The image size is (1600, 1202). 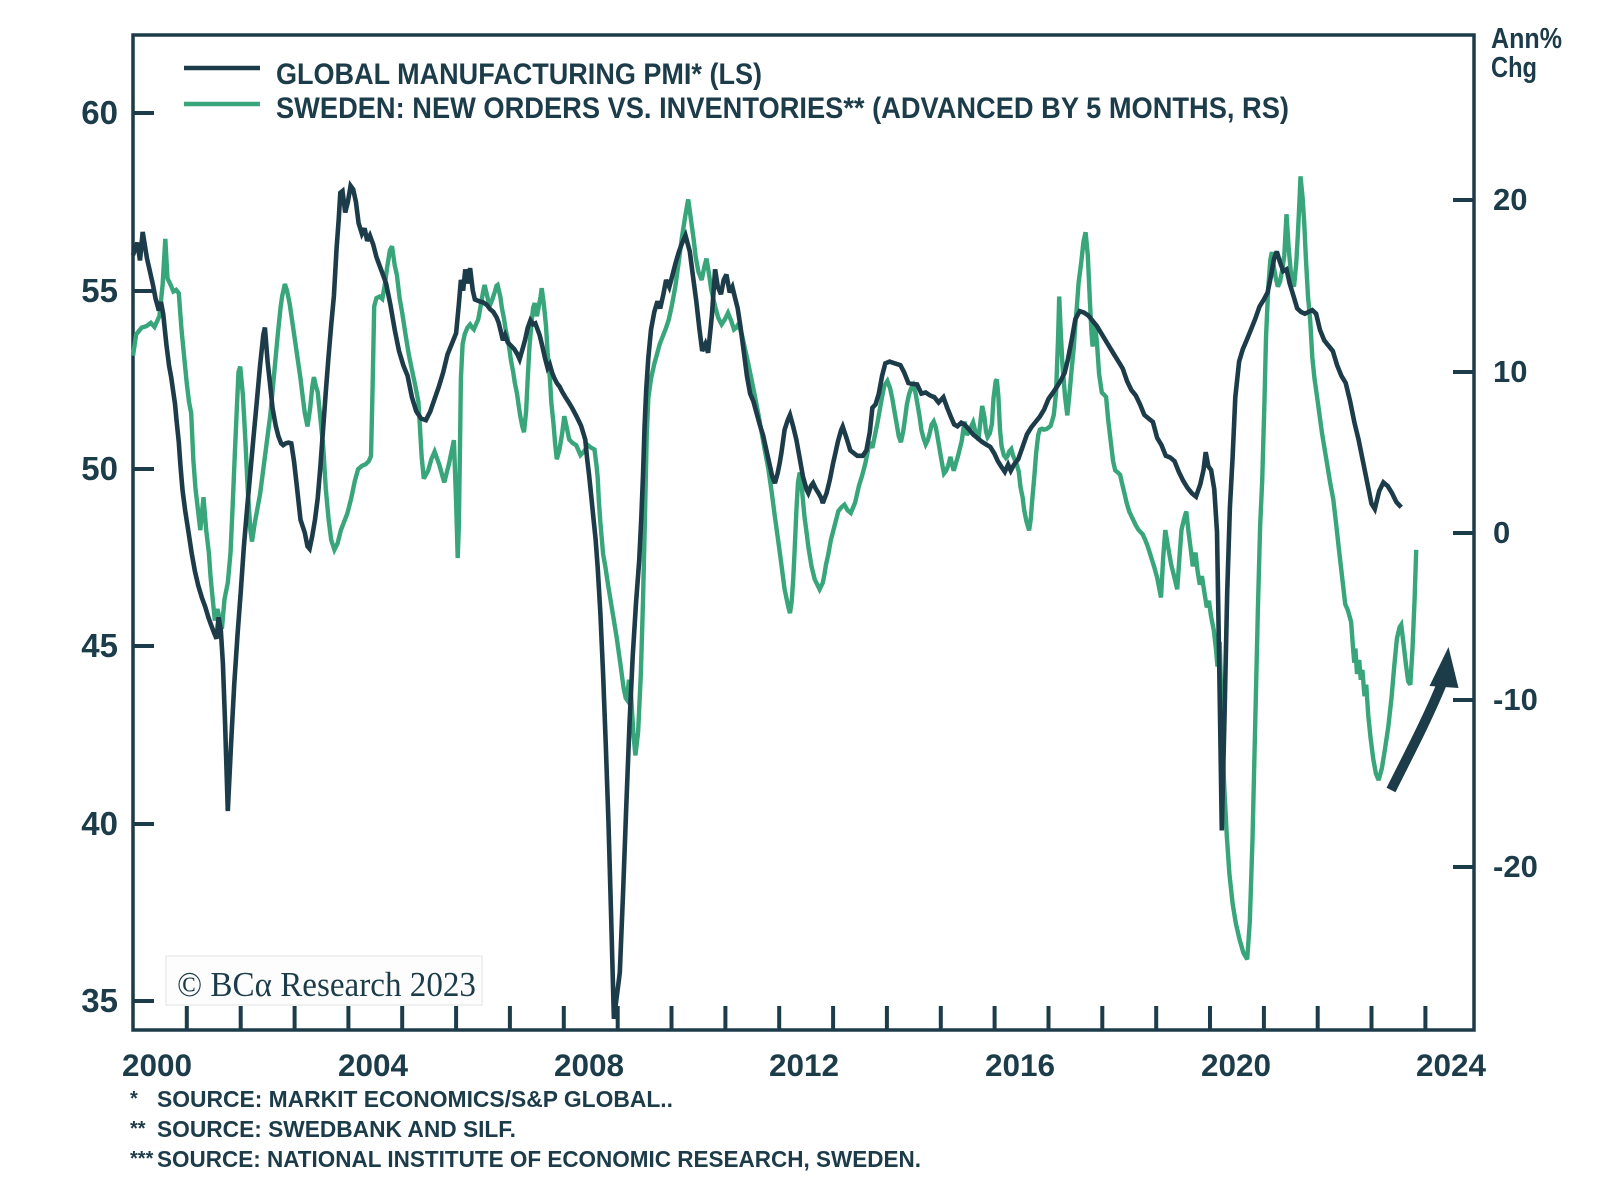 What do you see at coordinates (1526, 39) in the screenshot?
I see `svg-text: Ann%` at bounding box center [1526, 39].